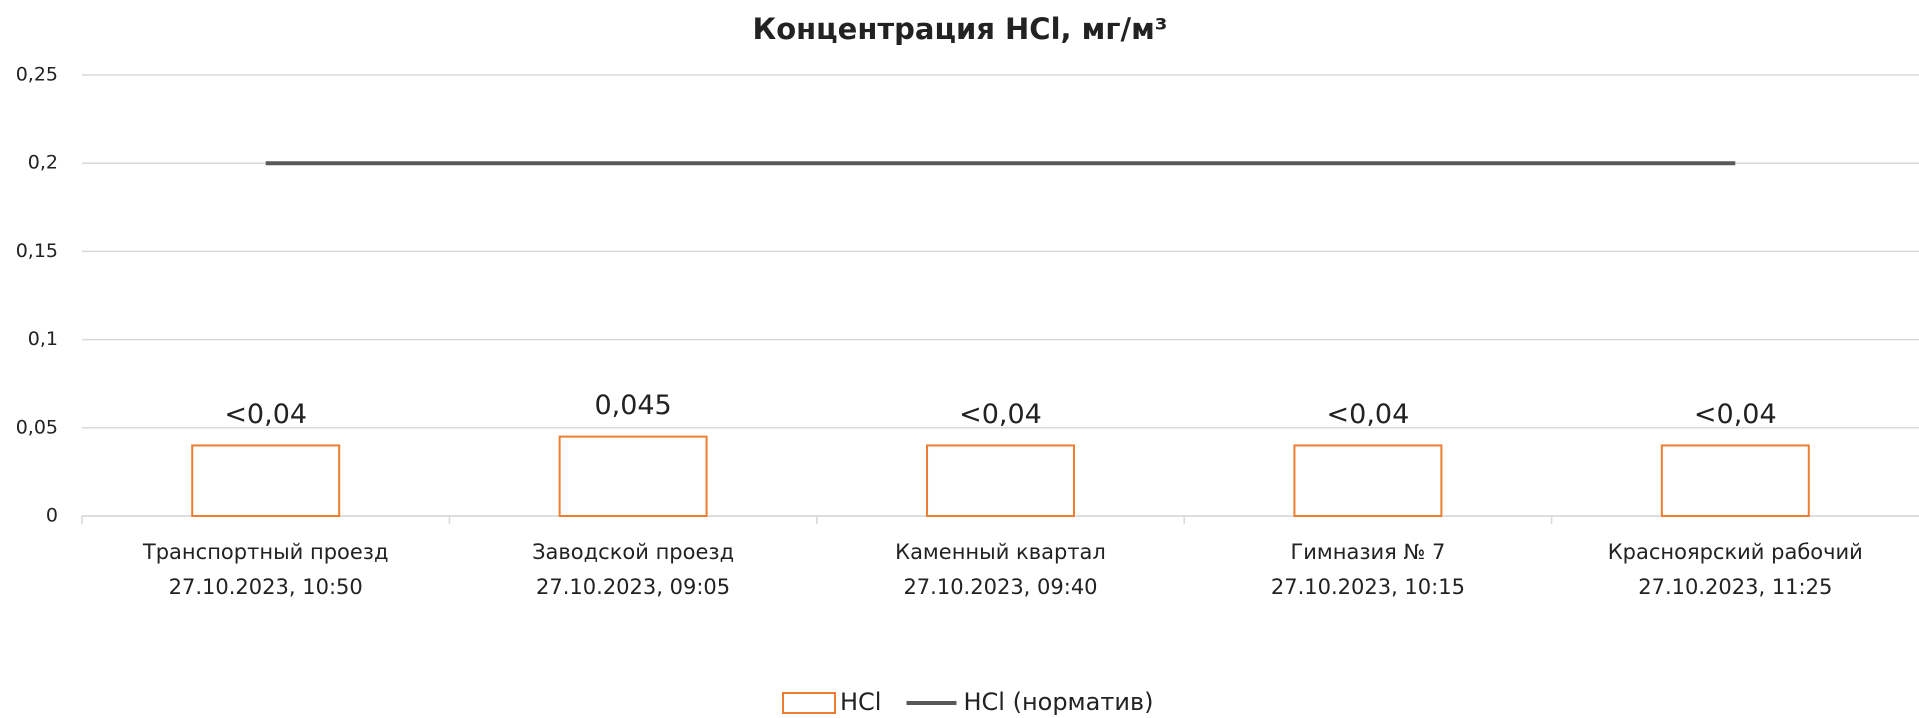 The width and height of the screenshot is (1919, 718). I want to click on y-tick-label: 0,25, so click(37, 75).